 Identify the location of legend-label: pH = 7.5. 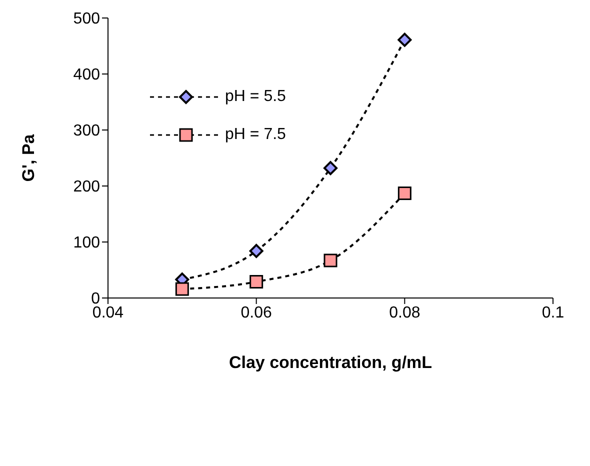
(255, 135).